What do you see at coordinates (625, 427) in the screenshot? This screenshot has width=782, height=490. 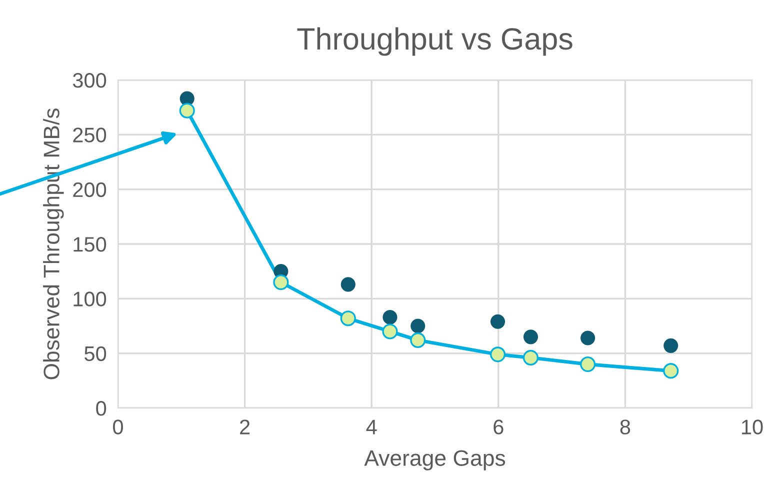 I see `x-tick-label: 8` at bounding box center [625, 427].